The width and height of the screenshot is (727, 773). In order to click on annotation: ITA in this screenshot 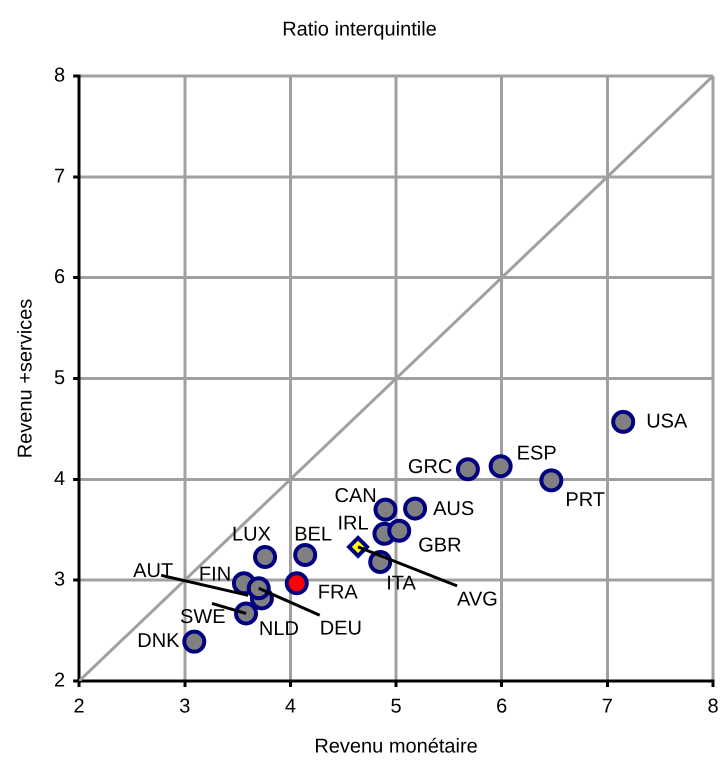, I will do `click(401, 583)`.